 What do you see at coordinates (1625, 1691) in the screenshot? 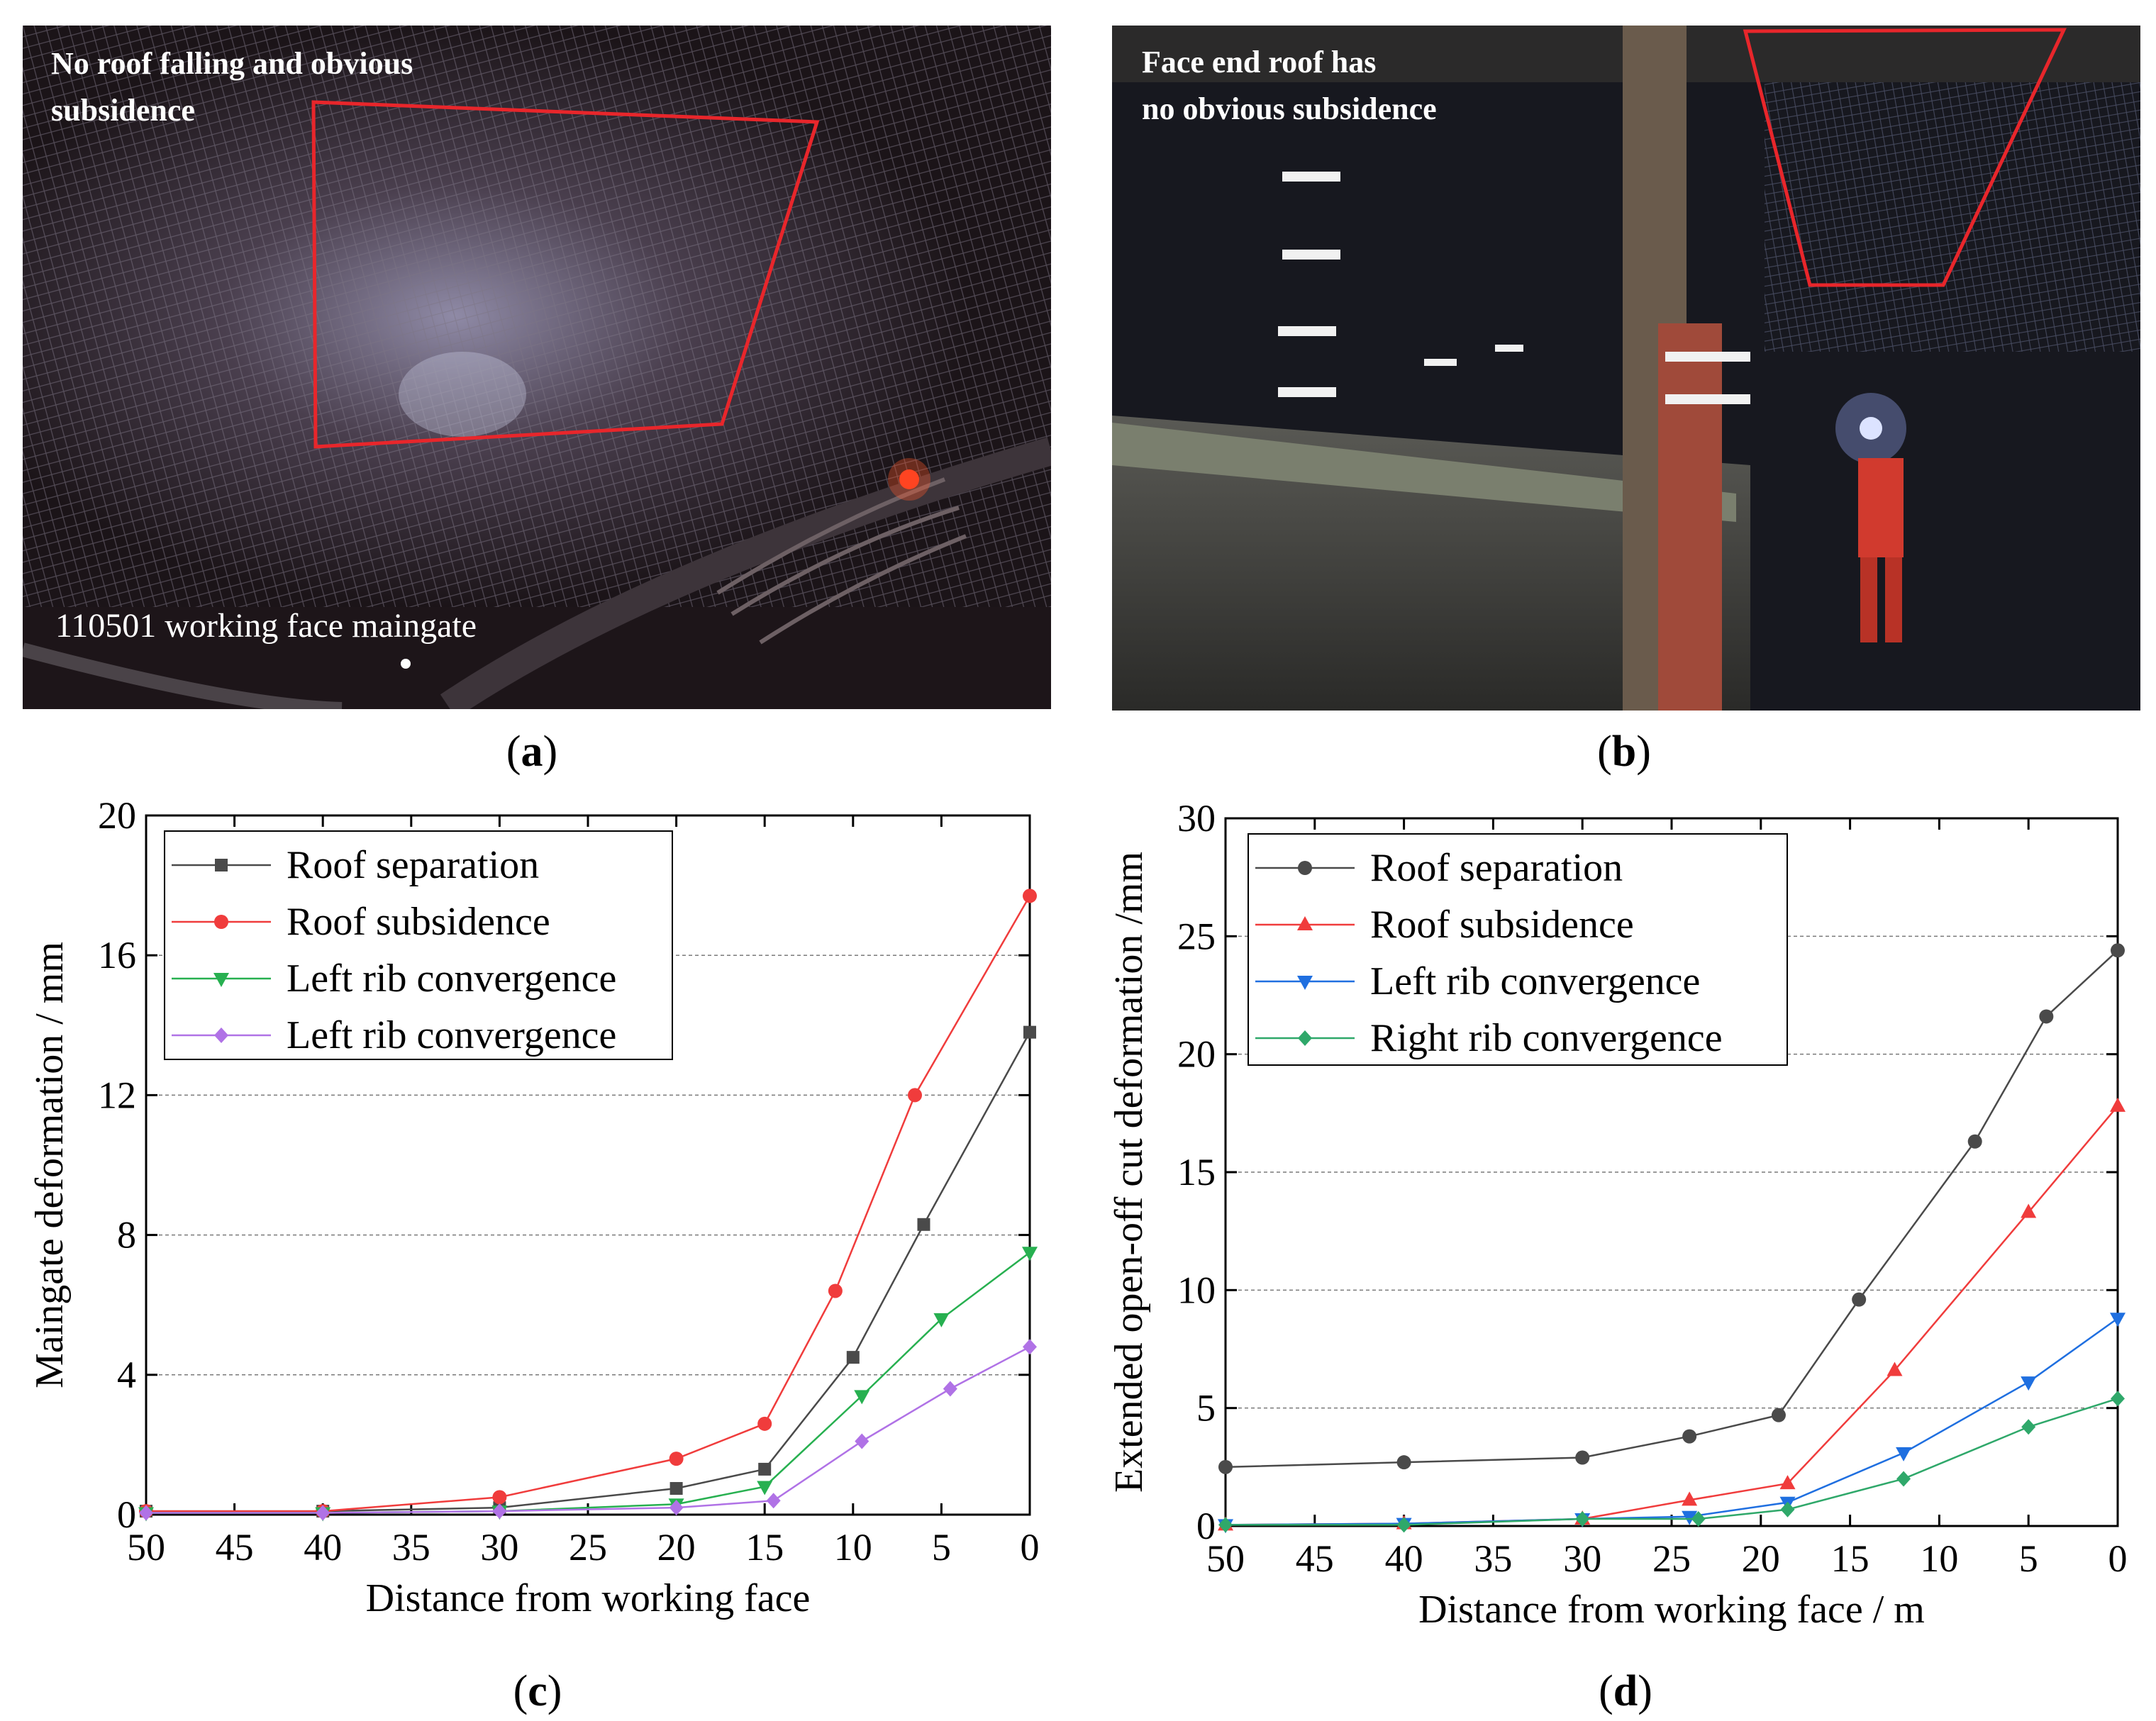
I see `caption-d: (d)` at bounding box center [1625, 1691].